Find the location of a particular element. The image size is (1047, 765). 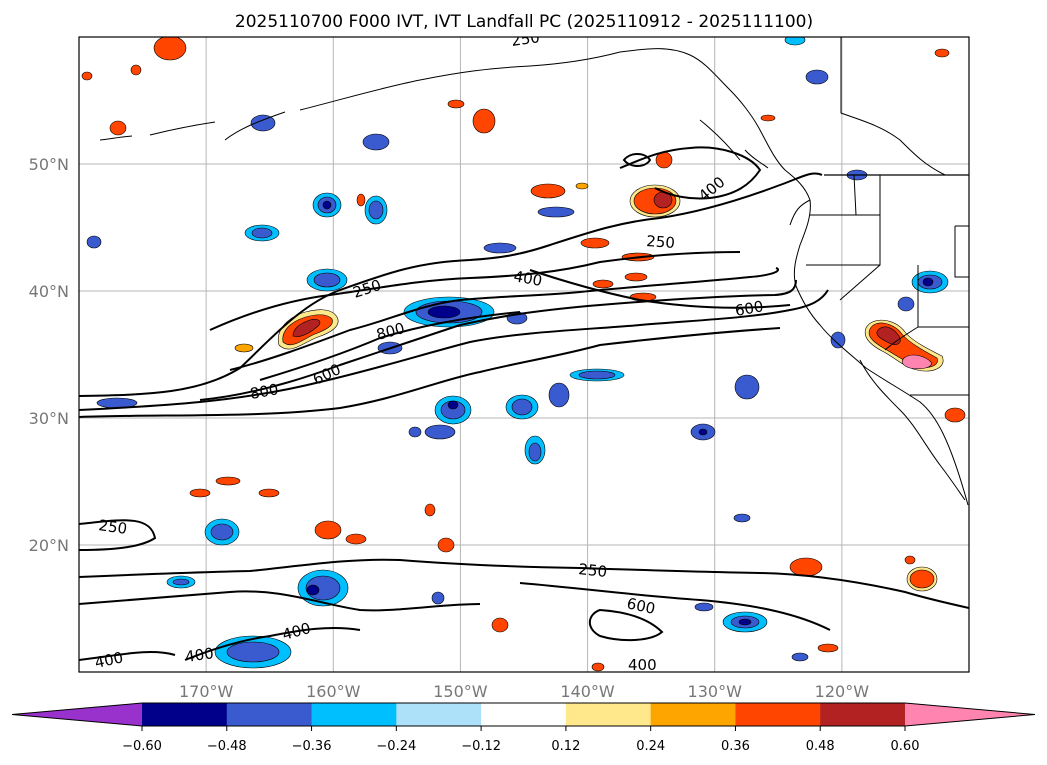

lat-label: 20°N is located at coordinates (49, 545).